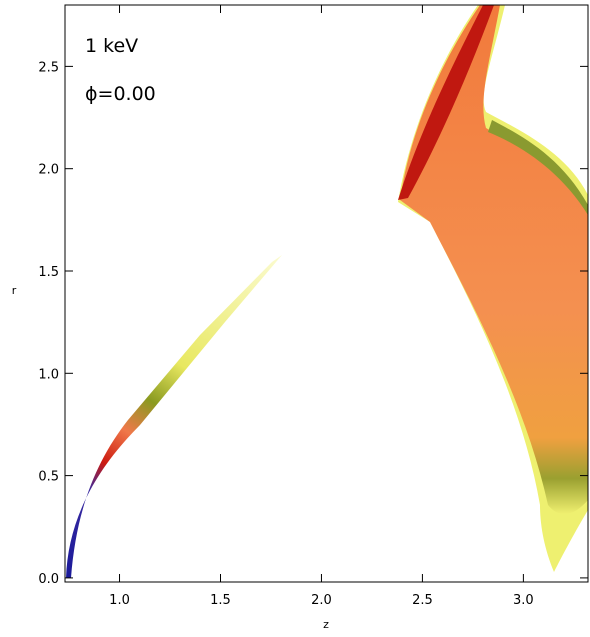 This screenshot has width=590, height=637. Describe the element at coordinates (48, 67) in the screenshot. I see `y-tick-label: 2.5` at that location.